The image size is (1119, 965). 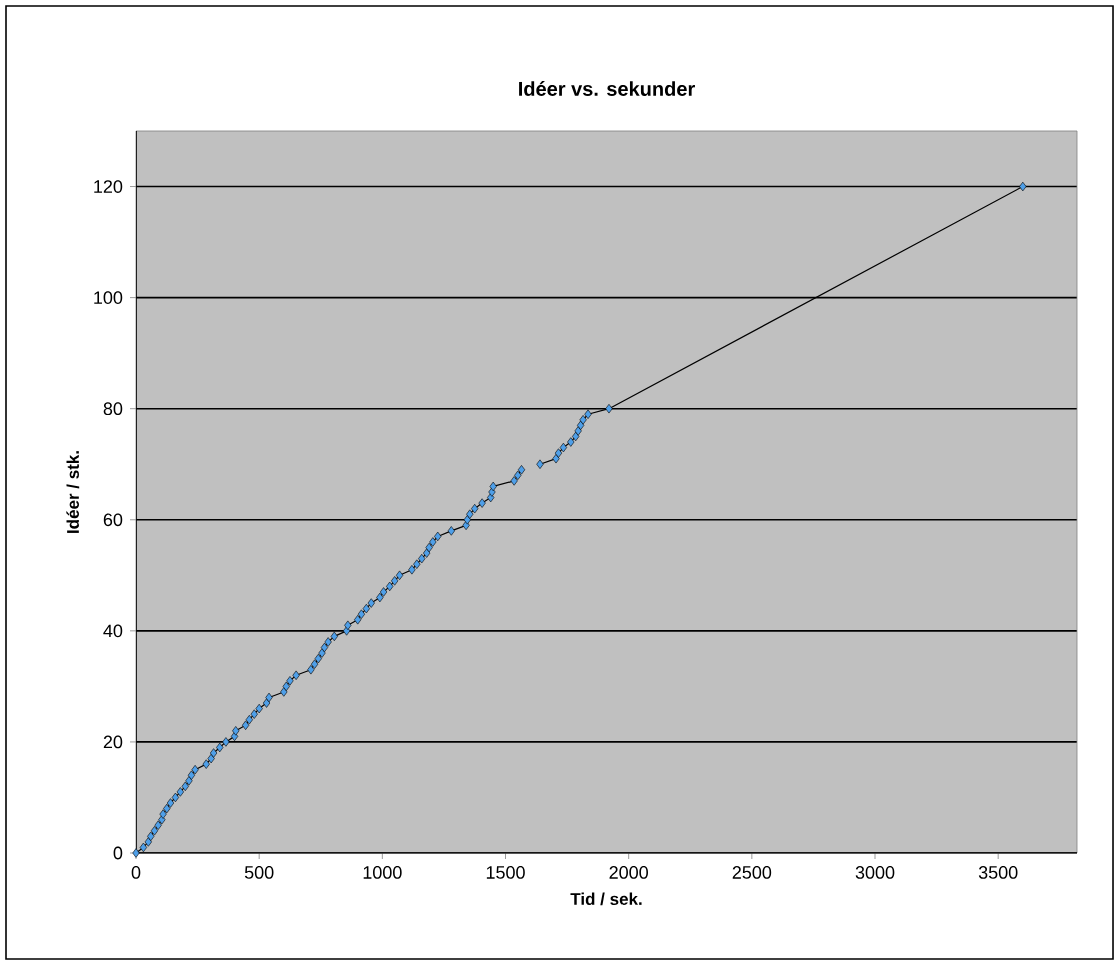 What do you see at coordinates (505, 872) in the screenshot?
I see `x-tick-label: 1500` at bounding box center [505, 872].